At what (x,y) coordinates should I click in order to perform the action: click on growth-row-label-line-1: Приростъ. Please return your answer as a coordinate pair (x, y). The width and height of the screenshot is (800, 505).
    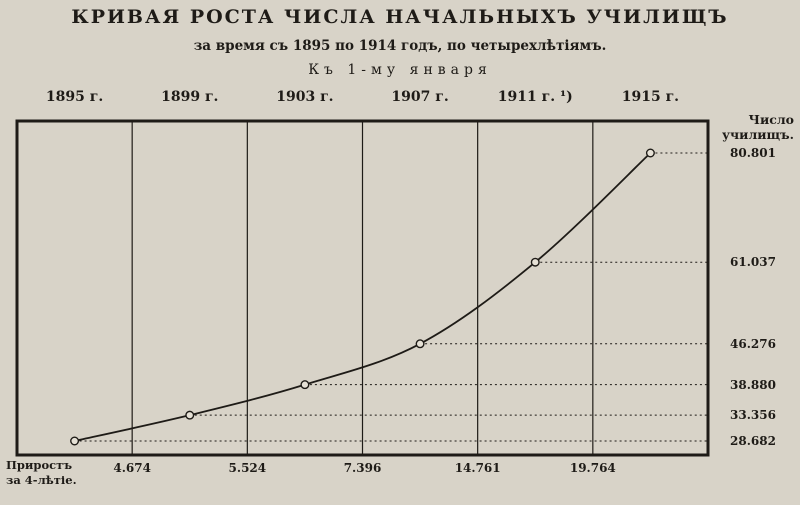
    Looking at the image, I should click on (39, 465).